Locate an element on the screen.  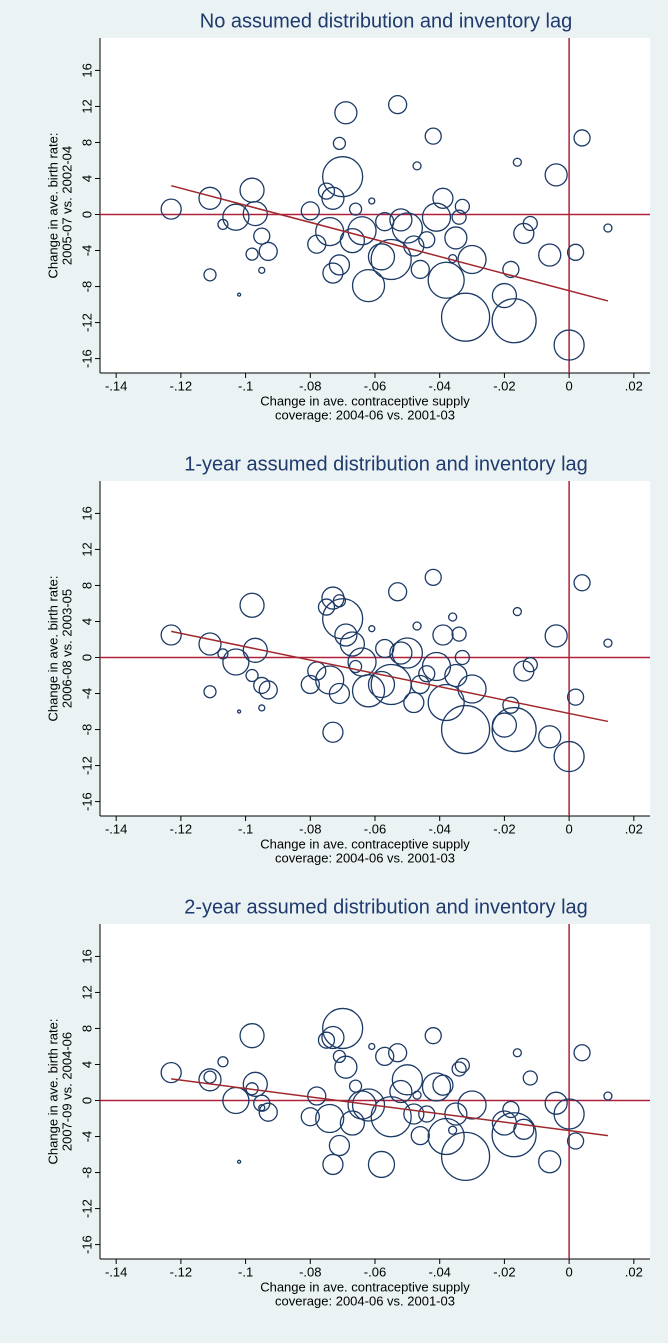
y-axis-label: 2005-07 vs. 2002-04 is located at coordinates (66, 205).